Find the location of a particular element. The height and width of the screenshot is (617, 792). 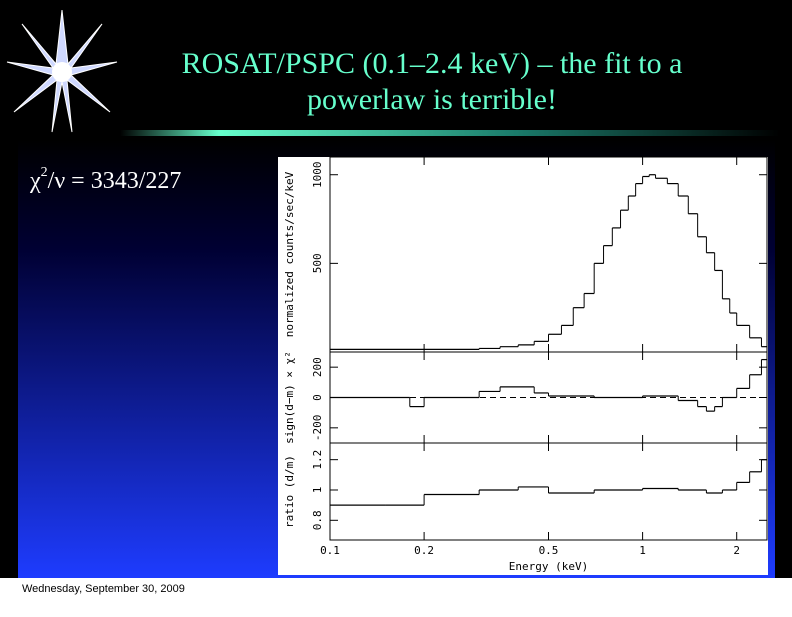

footer-date: Wednesday, September 30, 2009 is located at coordinates (103, 589).